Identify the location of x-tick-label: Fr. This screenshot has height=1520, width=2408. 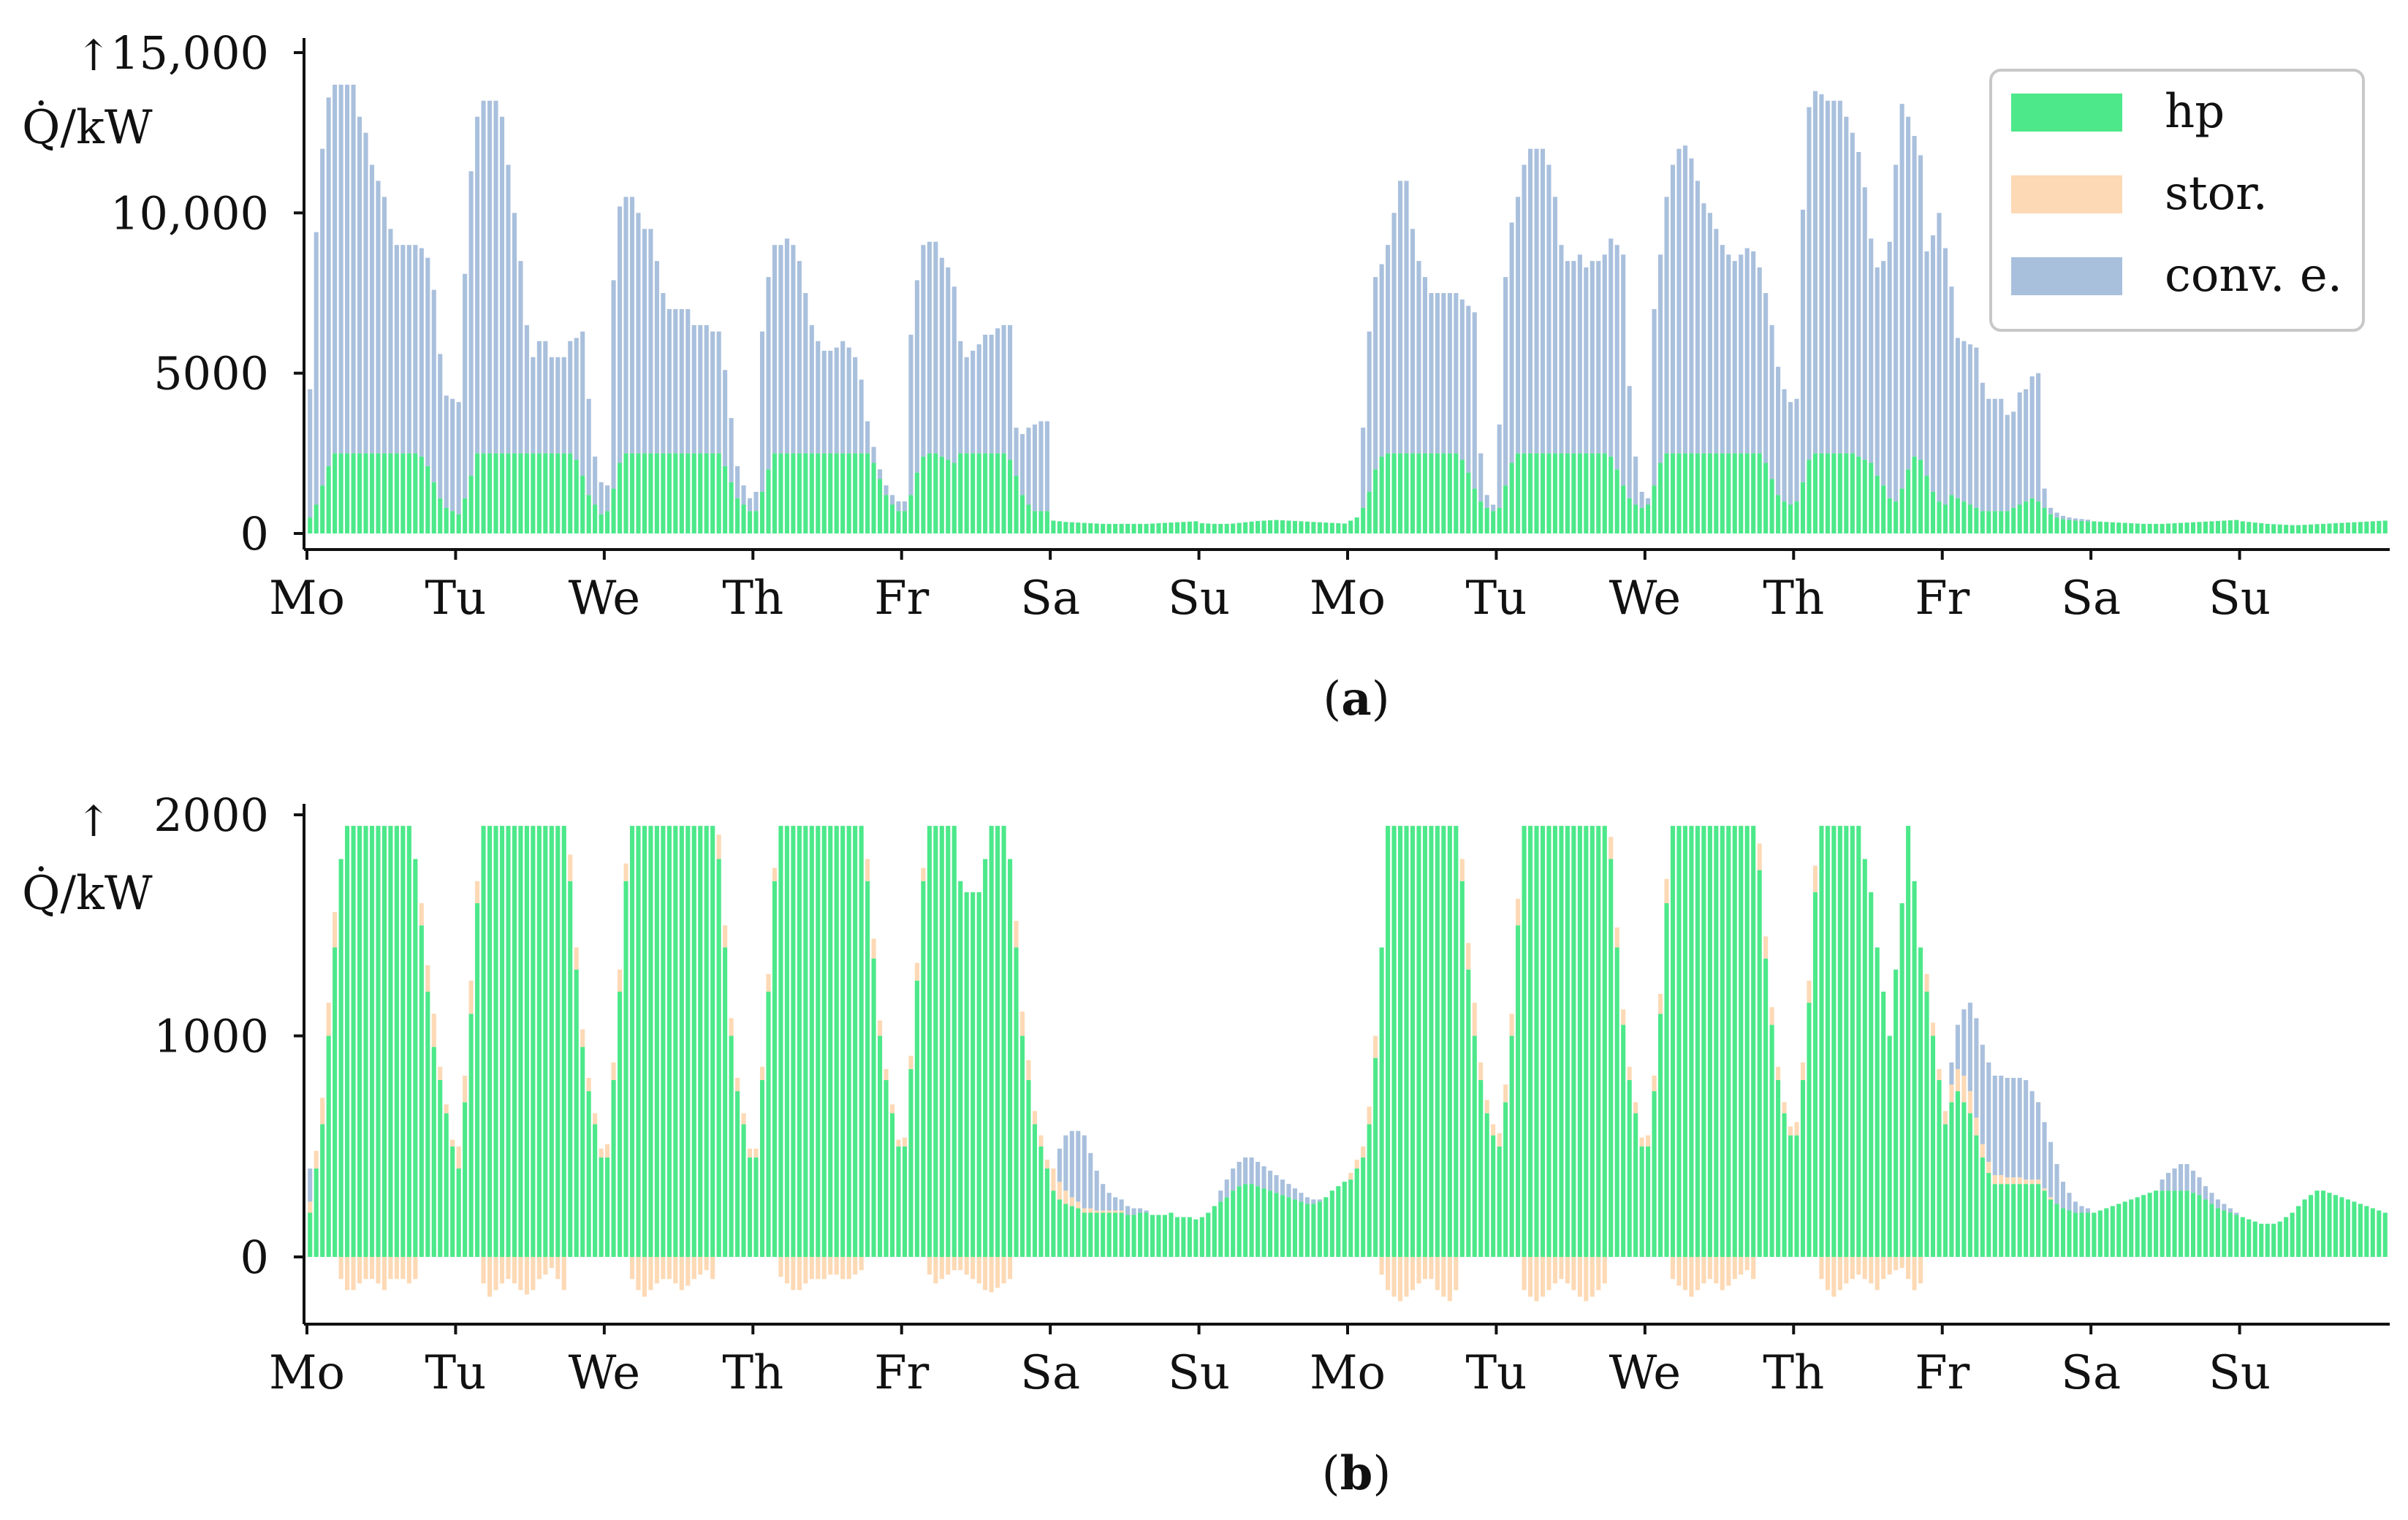
(1942, 598).